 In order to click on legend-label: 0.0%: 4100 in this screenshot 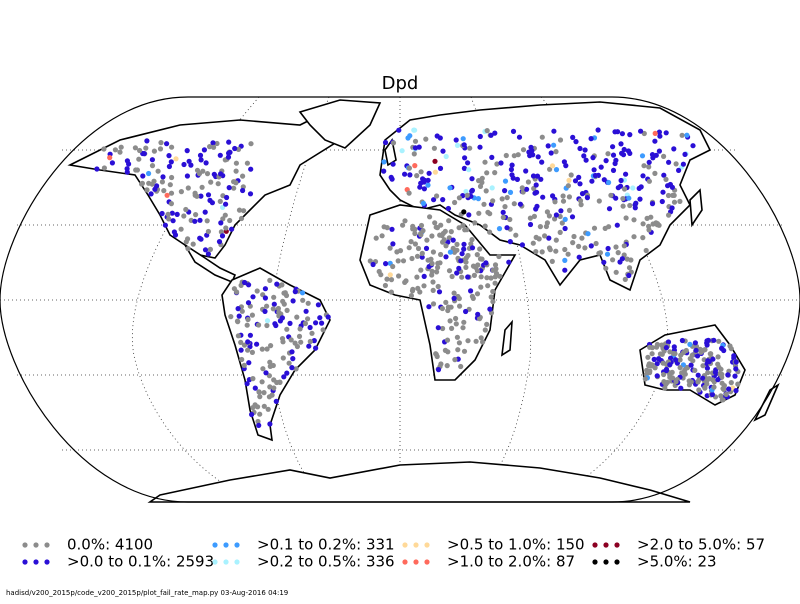, I will do `click(110, 545)`.